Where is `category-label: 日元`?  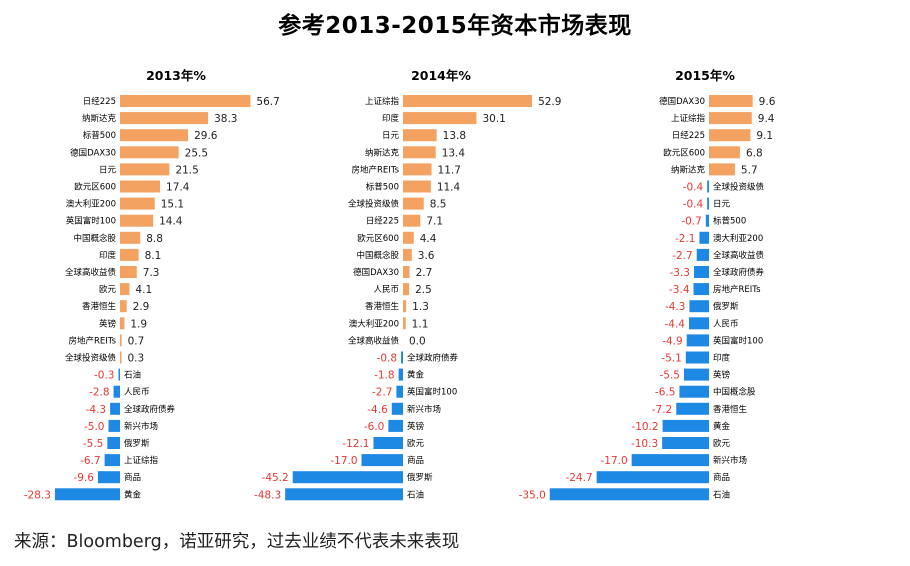 category-label: 日元 is located at coordinates (108, 170).